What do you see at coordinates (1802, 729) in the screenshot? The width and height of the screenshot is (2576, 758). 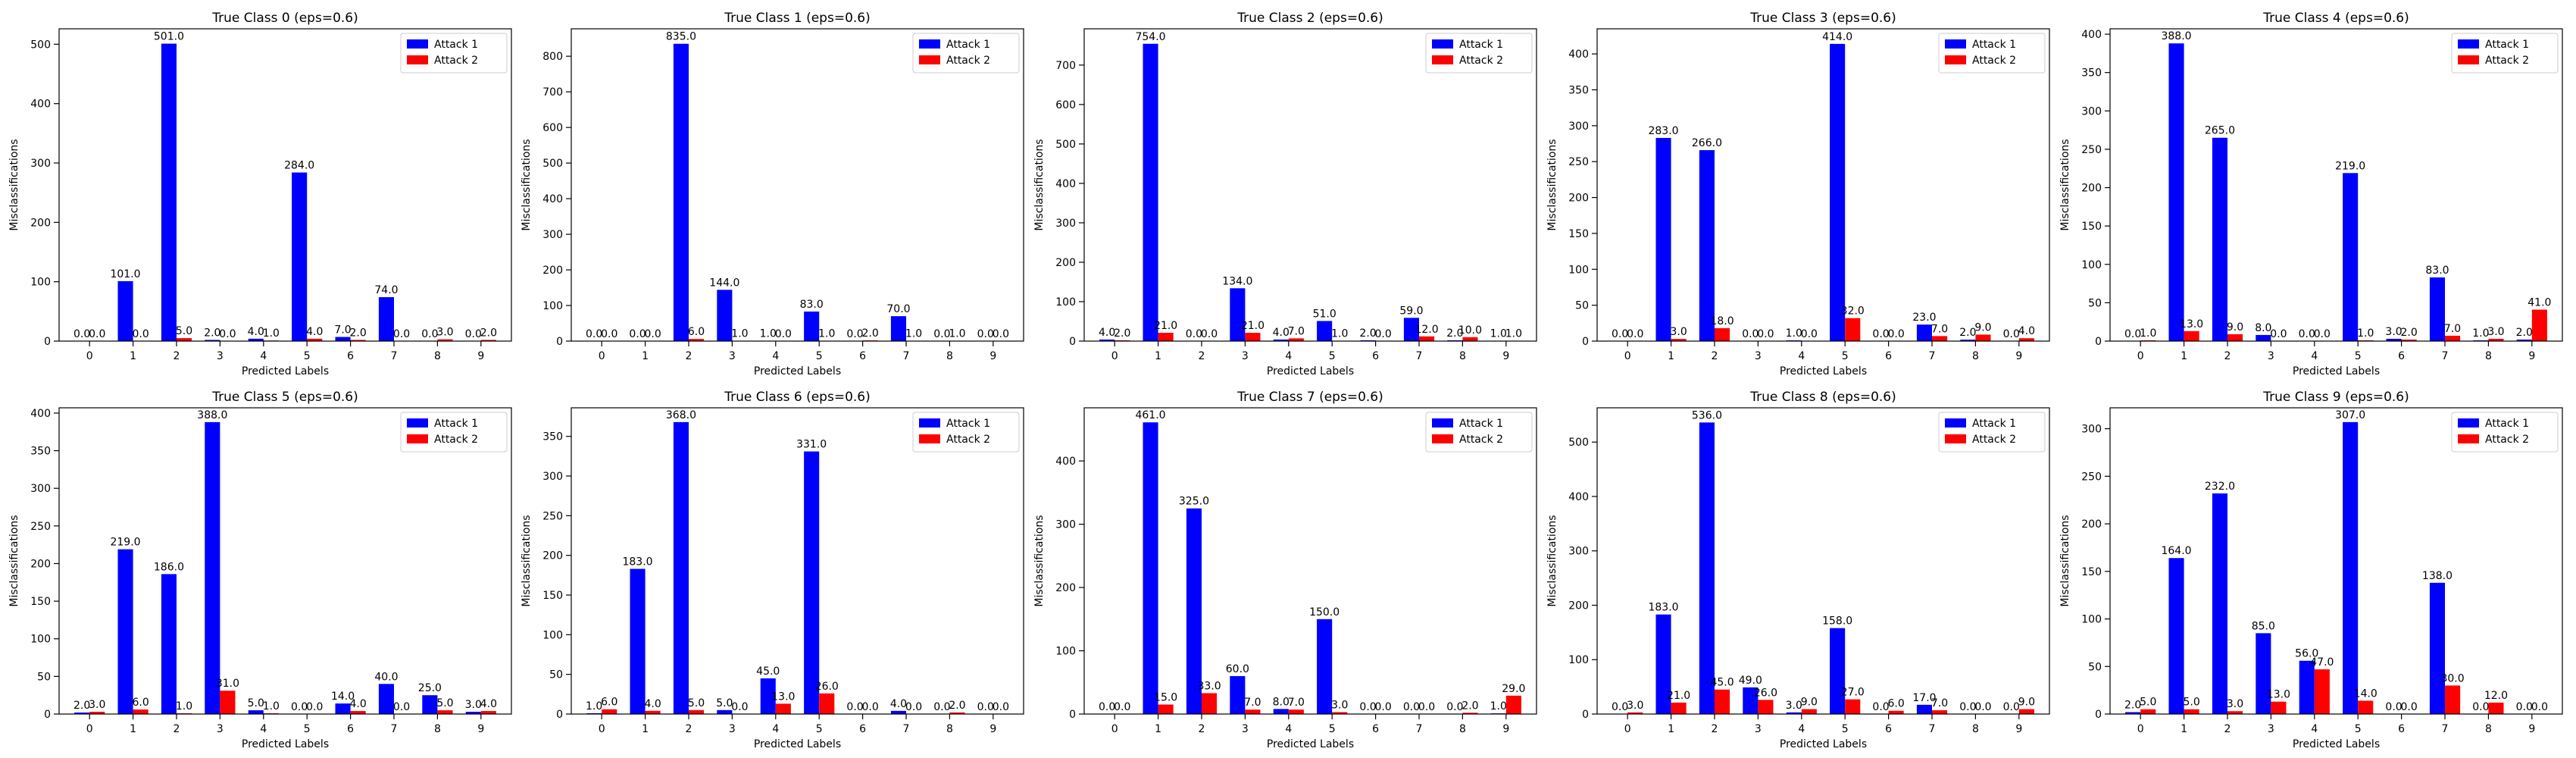 I see `x-tick-label: 4` at bounding box center [1802, 729].